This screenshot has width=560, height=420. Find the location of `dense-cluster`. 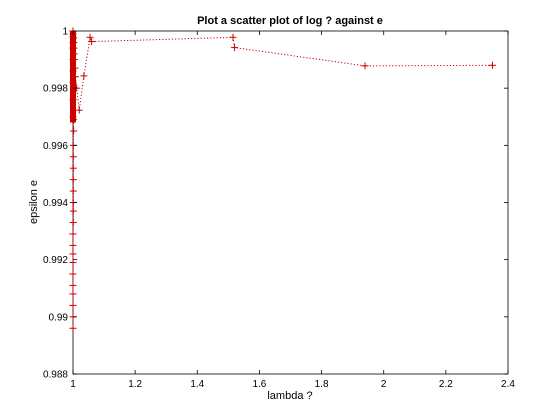

dense-cluster is located at coordinates (73, 77).